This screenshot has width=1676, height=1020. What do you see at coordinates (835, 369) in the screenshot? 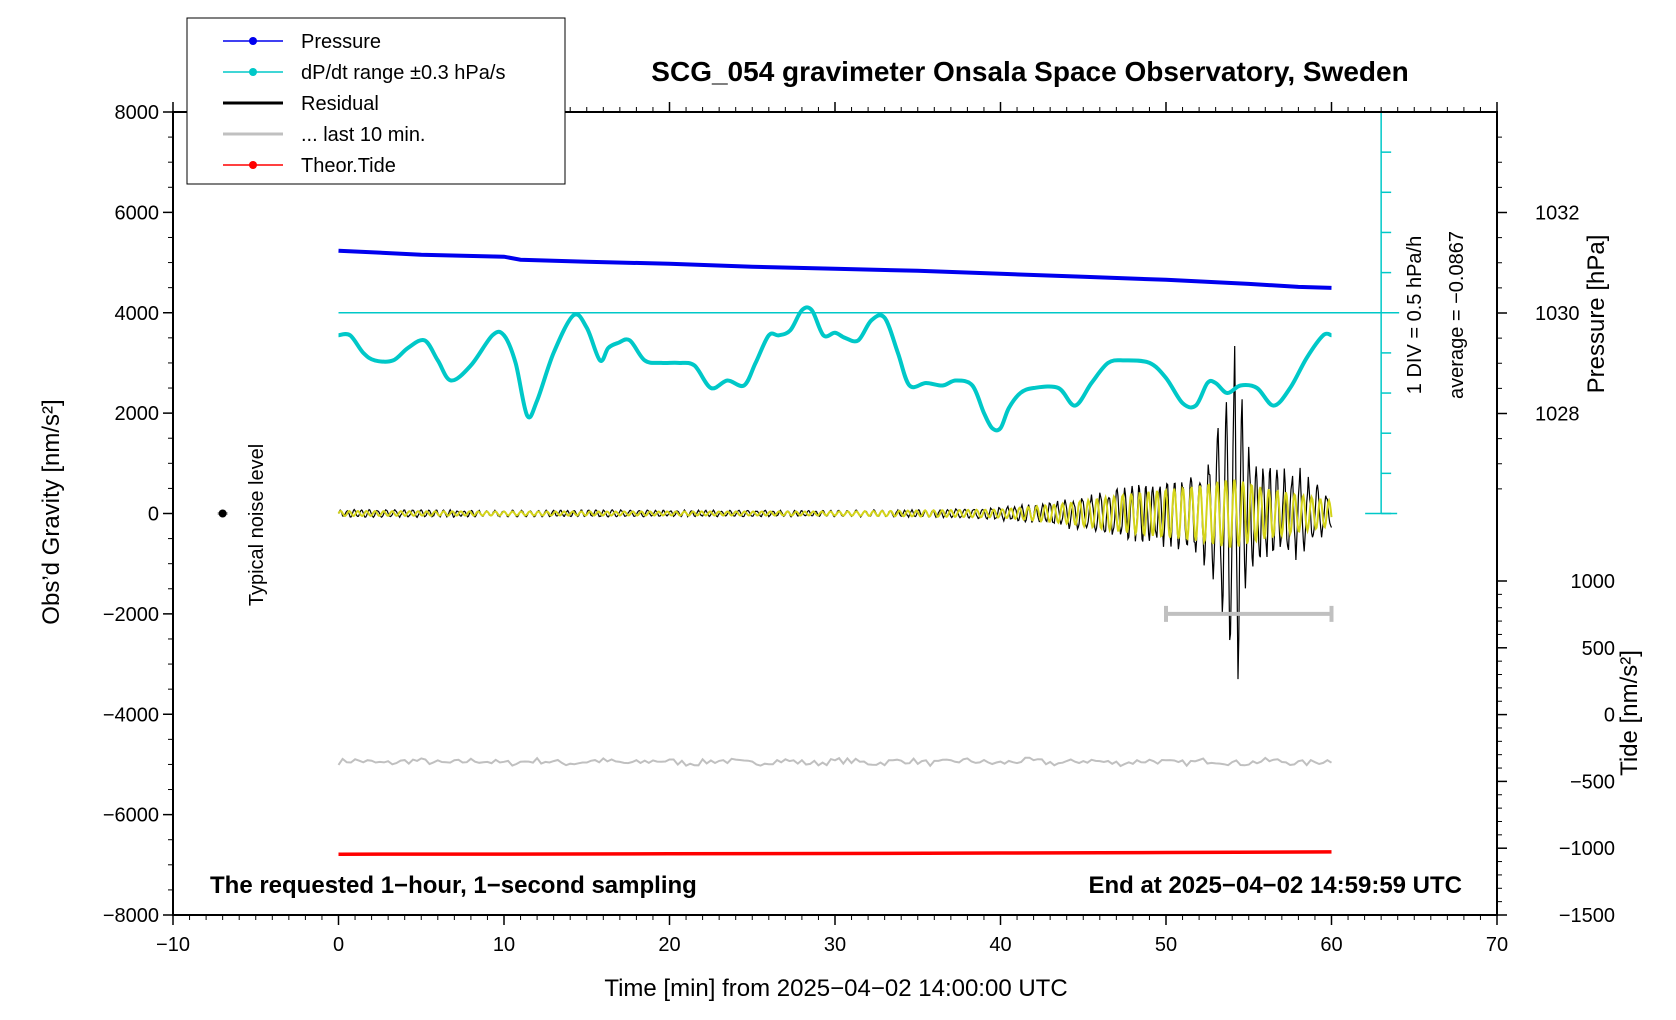
I see `series-dpdt` at bounding box center [835, 369].